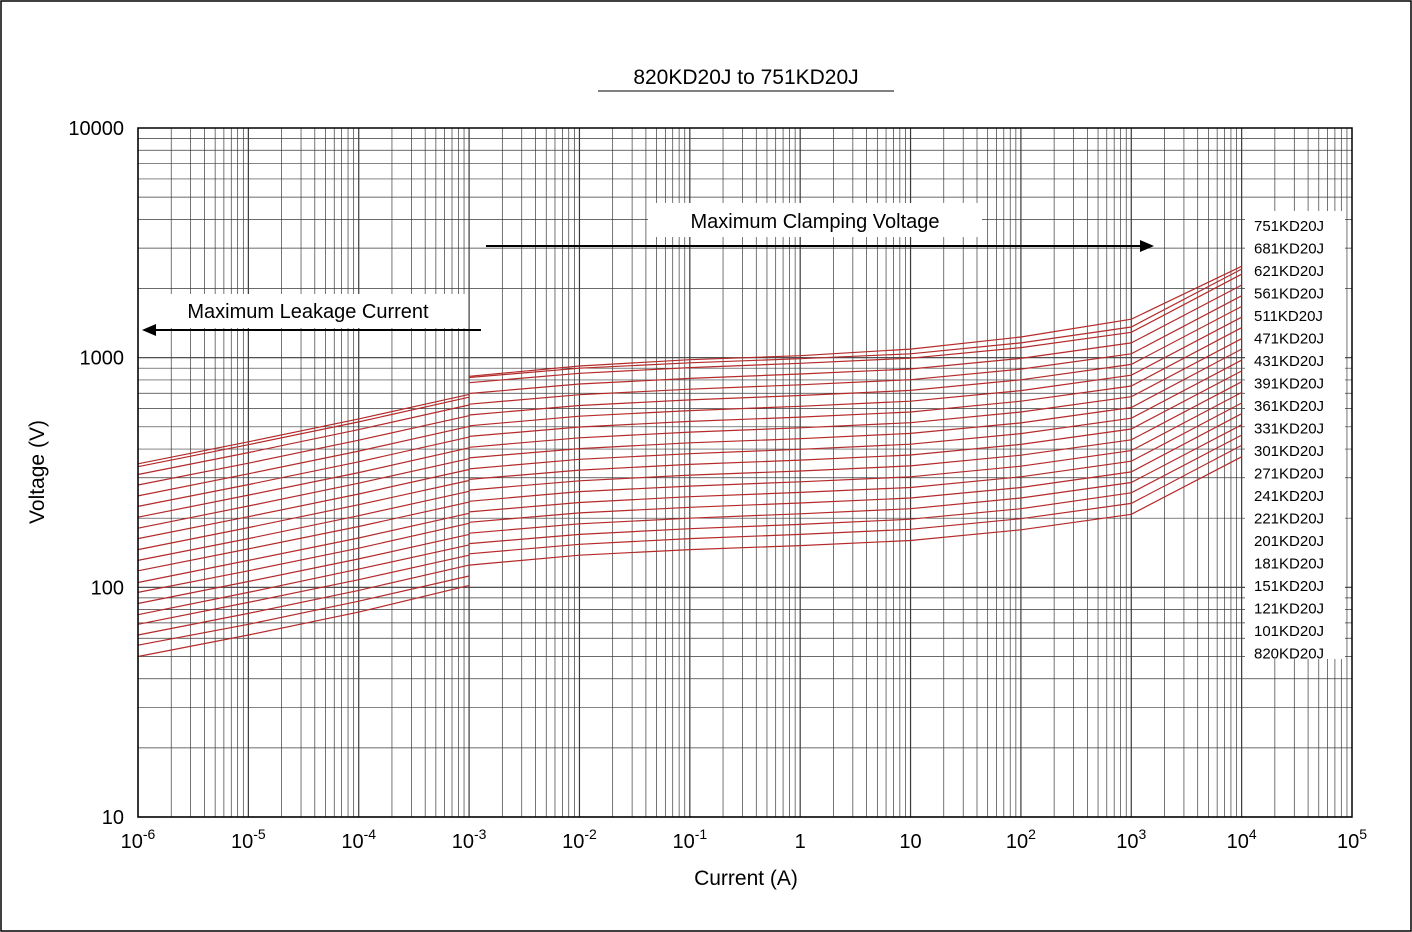 The image size is (1412, 932). I want to click on clamping-voltage-annotation: Maximum Clamping Voltage, so click(815, 222).